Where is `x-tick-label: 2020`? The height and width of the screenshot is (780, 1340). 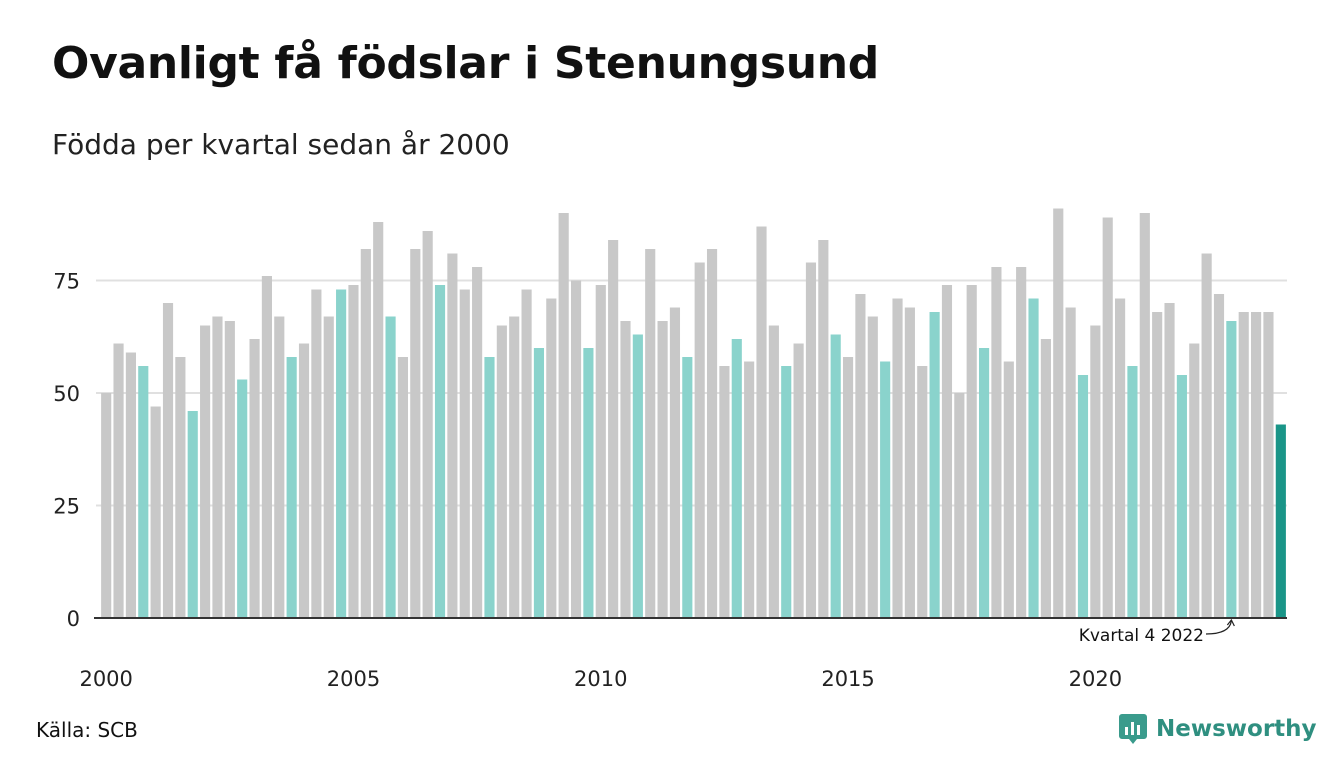
x-tick-label: 2020 is located at coordinates (1095, 679).